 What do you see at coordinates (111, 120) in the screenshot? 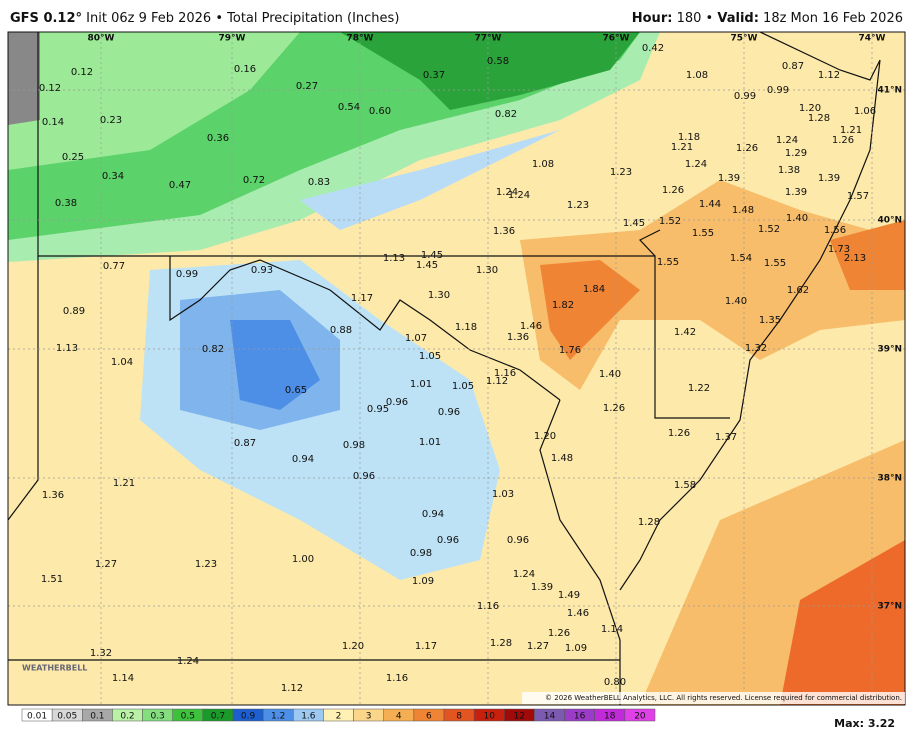
I see `precip-value: 0.23` at bounding box center [111, 120].